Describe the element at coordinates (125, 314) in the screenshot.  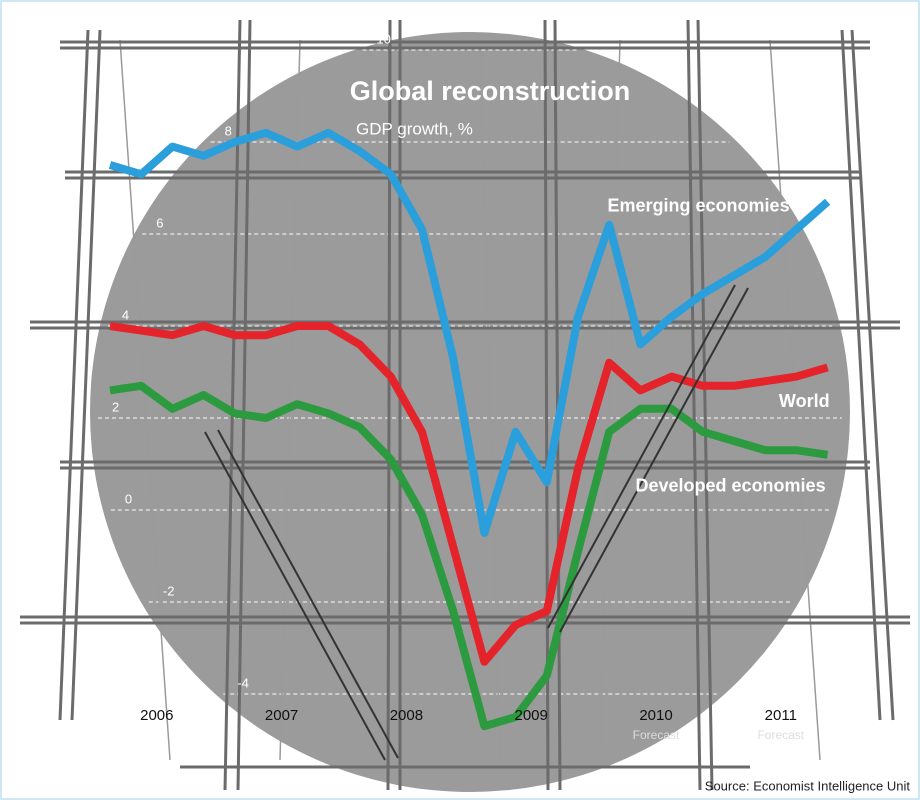
I see `y-tick-label: 4` at that location.